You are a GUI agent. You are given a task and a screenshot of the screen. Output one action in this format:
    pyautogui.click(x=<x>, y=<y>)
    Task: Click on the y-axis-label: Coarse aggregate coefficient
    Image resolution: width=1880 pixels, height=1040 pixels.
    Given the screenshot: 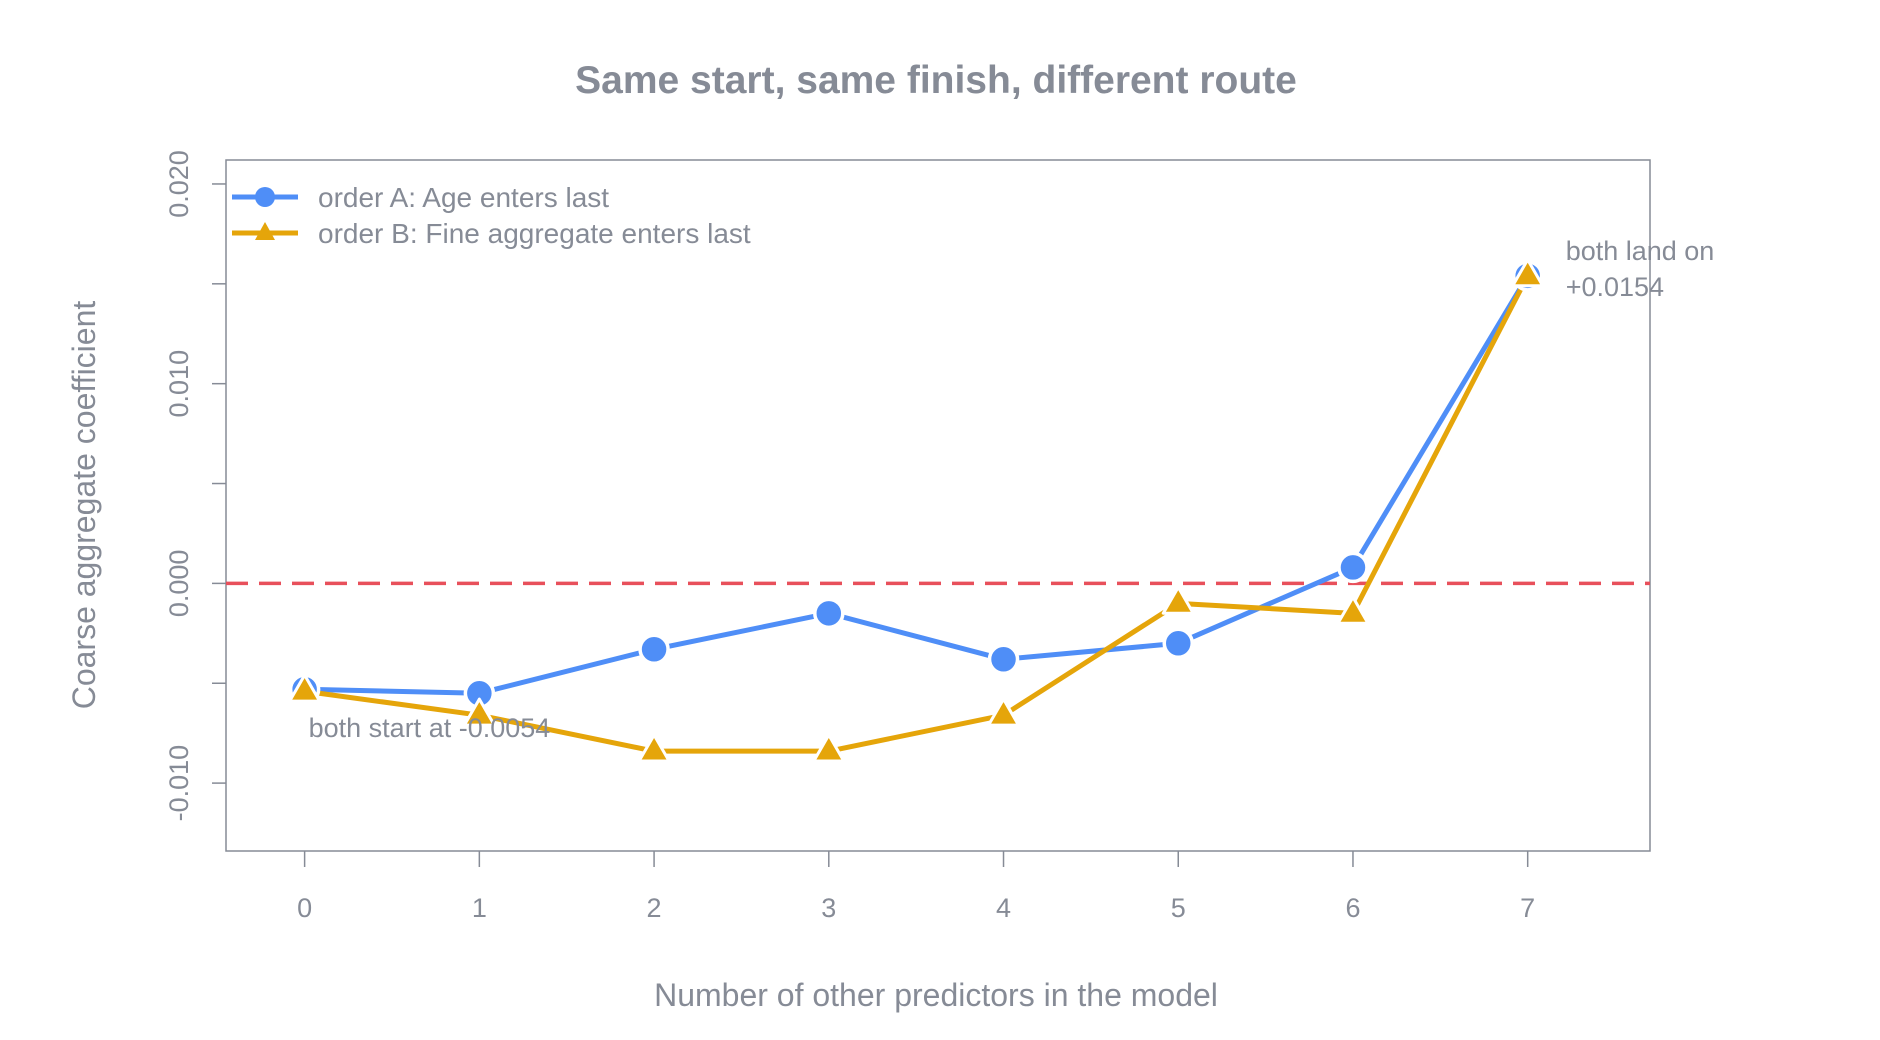 What is the action you would take?
    pyautogui.click(x=84, y=505)
    